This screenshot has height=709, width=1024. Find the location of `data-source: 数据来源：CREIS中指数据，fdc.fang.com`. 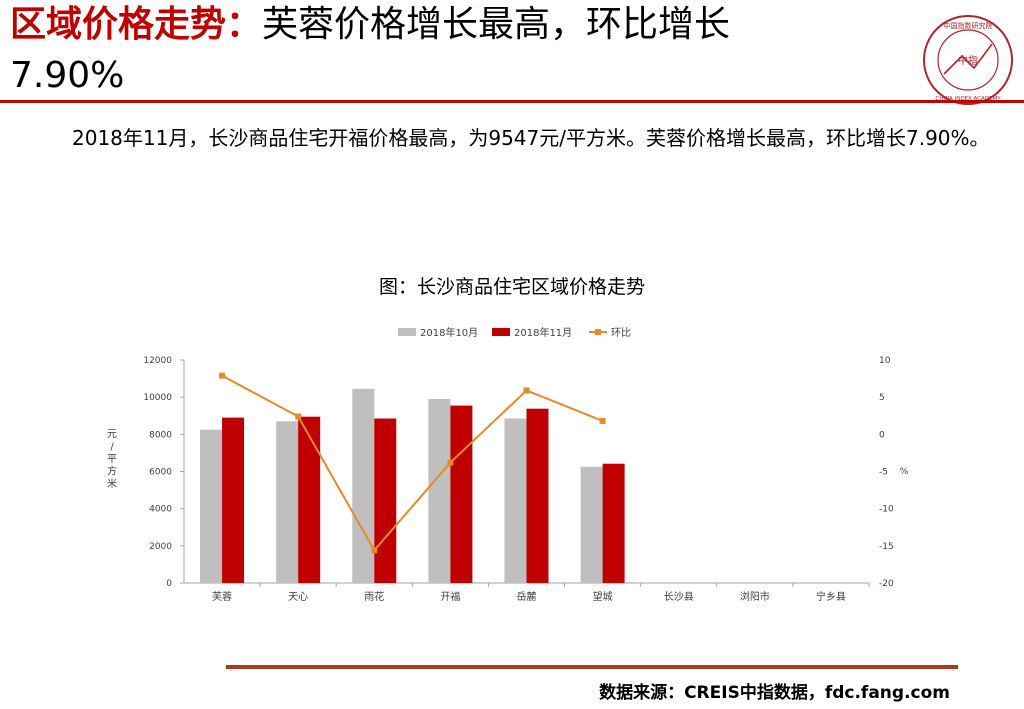

data-source: 数据来源：CREIS中指数据，fdc.fang.com is located at coordinates (774, 693).